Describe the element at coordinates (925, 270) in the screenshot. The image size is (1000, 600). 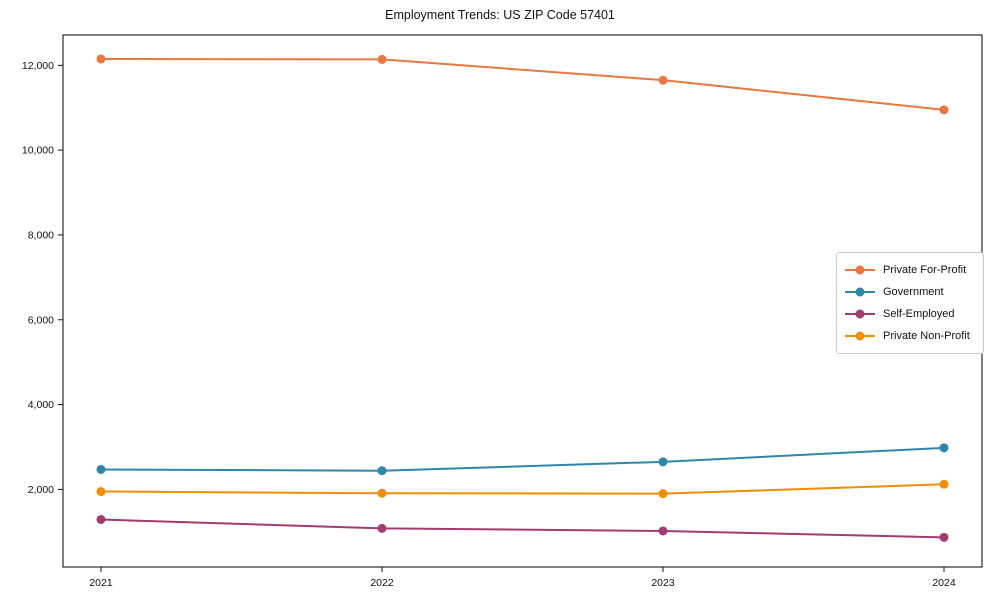
I see `legend-label-private-for-profit: Private For-Profit` at that location.